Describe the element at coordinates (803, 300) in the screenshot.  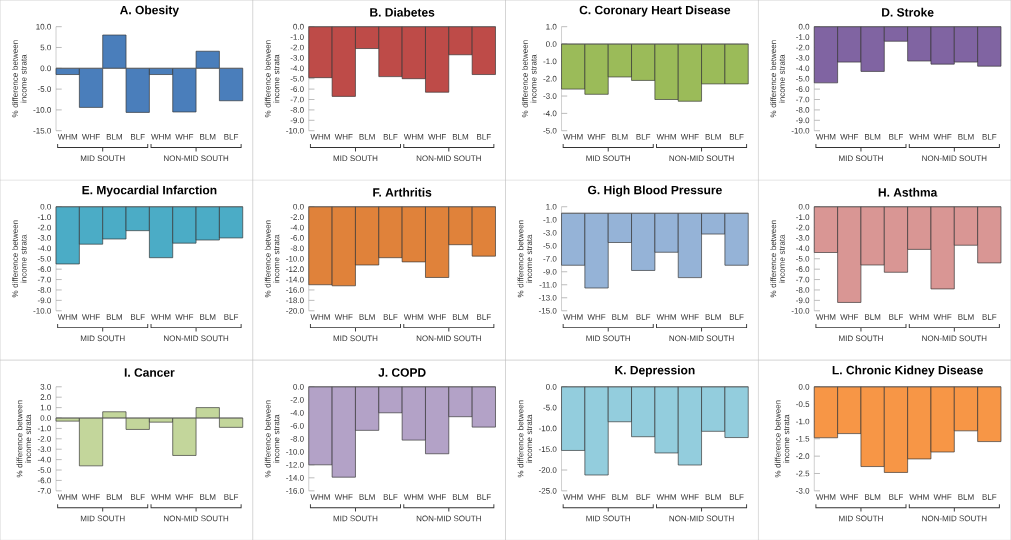
I see `y-tick-label: -9.0` at that location.